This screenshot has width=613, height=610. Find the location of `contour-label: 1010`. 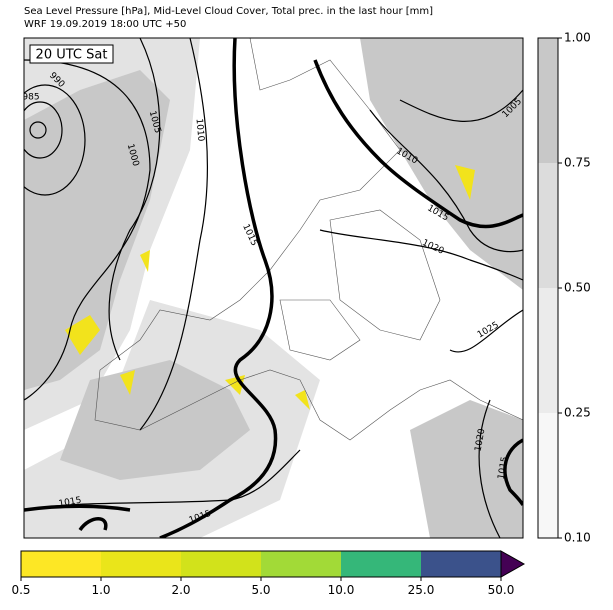

contour-label: 1010 is located at coordinates (200, 130).